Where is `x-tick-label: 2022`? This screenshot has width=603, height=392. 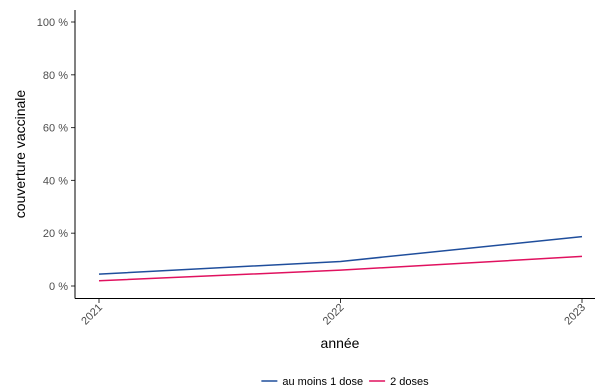
x-tick-label: 2022 is located at coordinates (334, 315).